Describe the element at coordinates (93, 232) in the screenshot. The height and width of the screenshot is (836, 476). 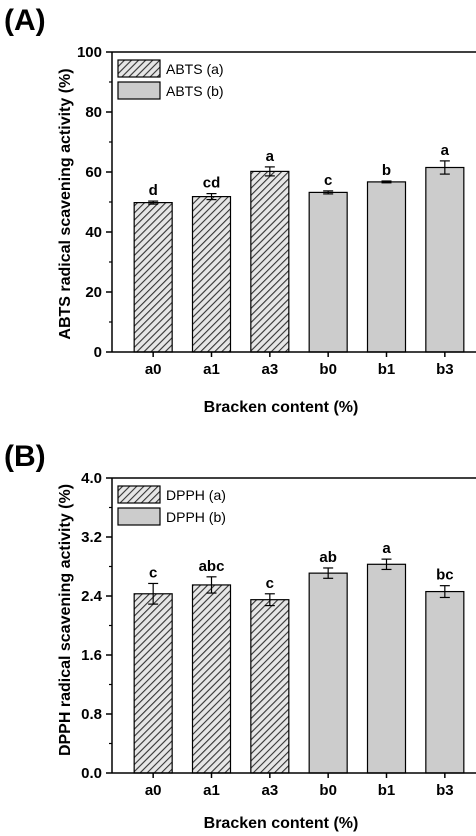
I see `y-tick-label: 40` at that location.